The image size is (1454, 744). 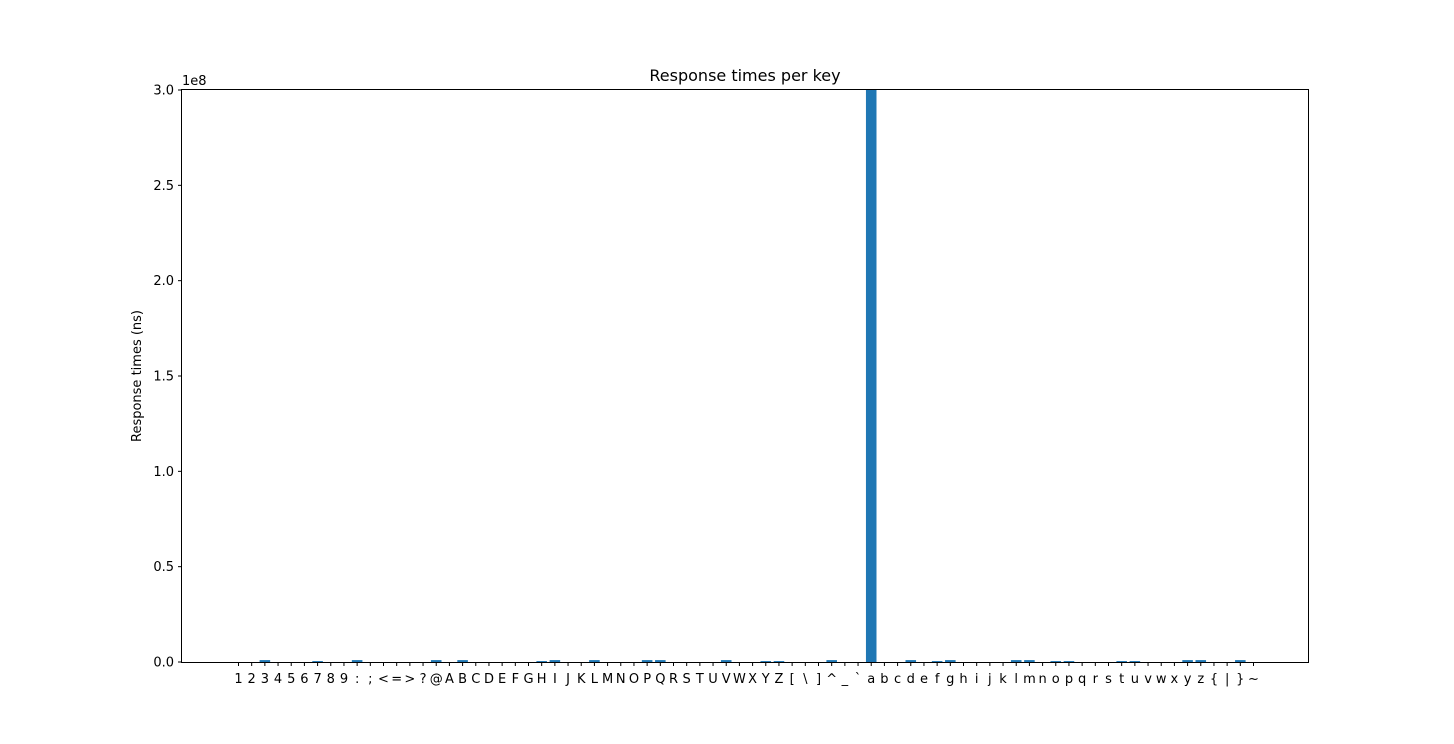 I want to click on x-tick-label: ;, so click(x=370, y=679).